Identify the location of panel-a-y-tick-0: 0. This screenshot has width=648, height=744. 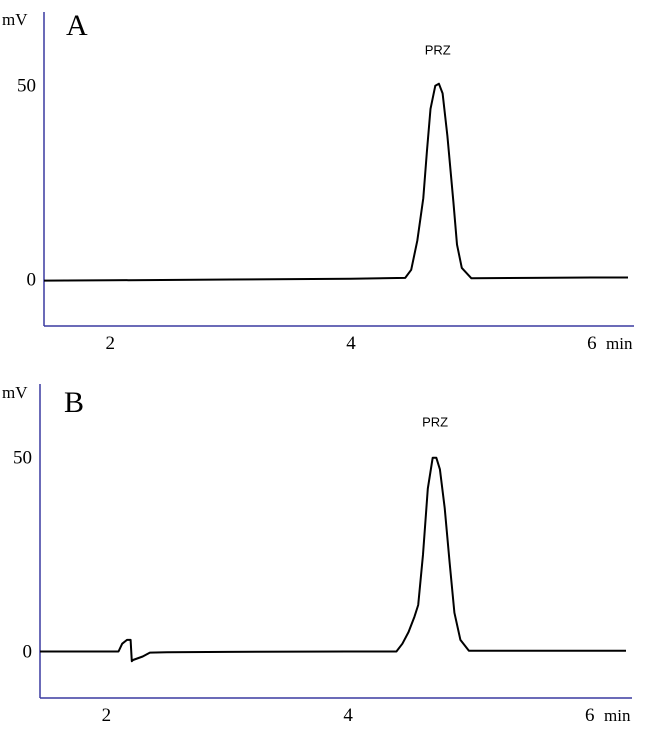
(32, 280).